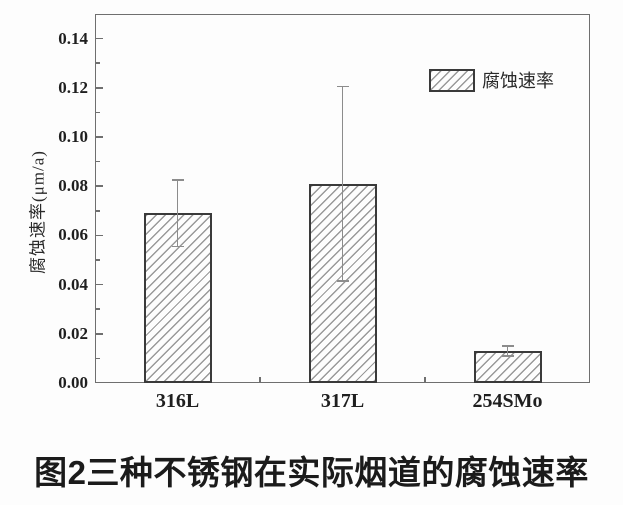  What do you see at coordinates (73, 38) in the screenshot?
I see `y-tick-label: 0.14` at bounding box center [73, 38].